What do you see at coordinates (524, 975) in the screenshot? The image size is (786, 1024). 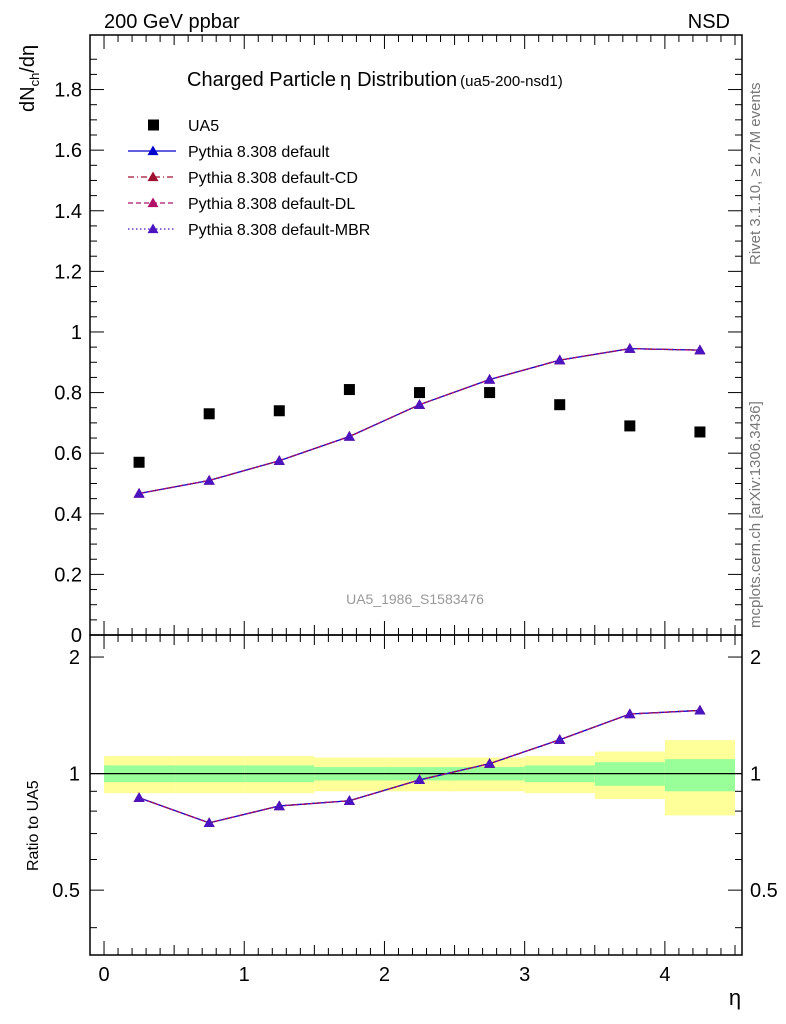 I see `x-tick-label: 3` at bounding box center [524, 975].